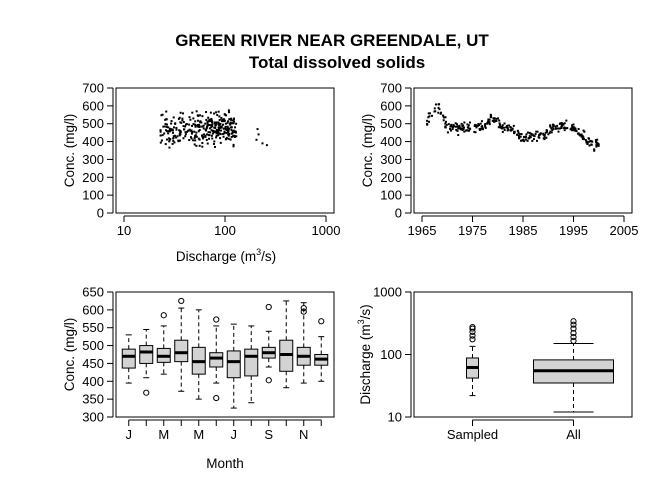  What do you see at coordinates (391, 354) in the screenshot?
I see `y-tick-label: 100` at bounding box center [391, 354].